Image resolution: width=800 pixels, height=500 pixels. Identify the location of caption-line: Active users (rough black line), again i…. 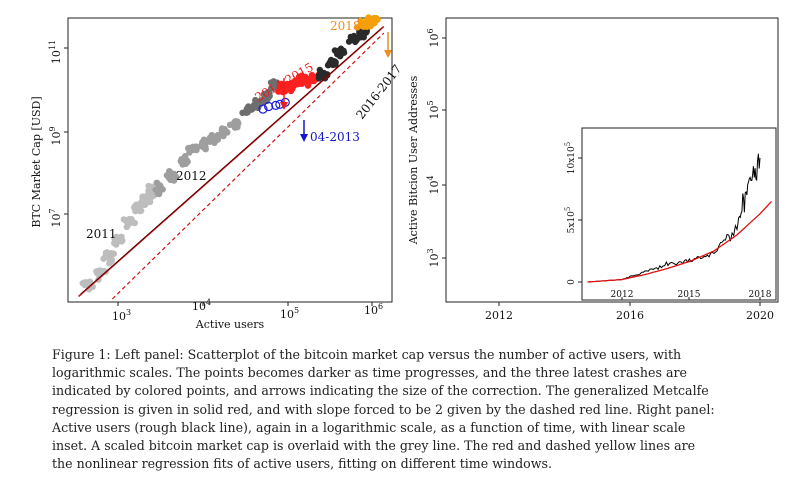
(369, 427).